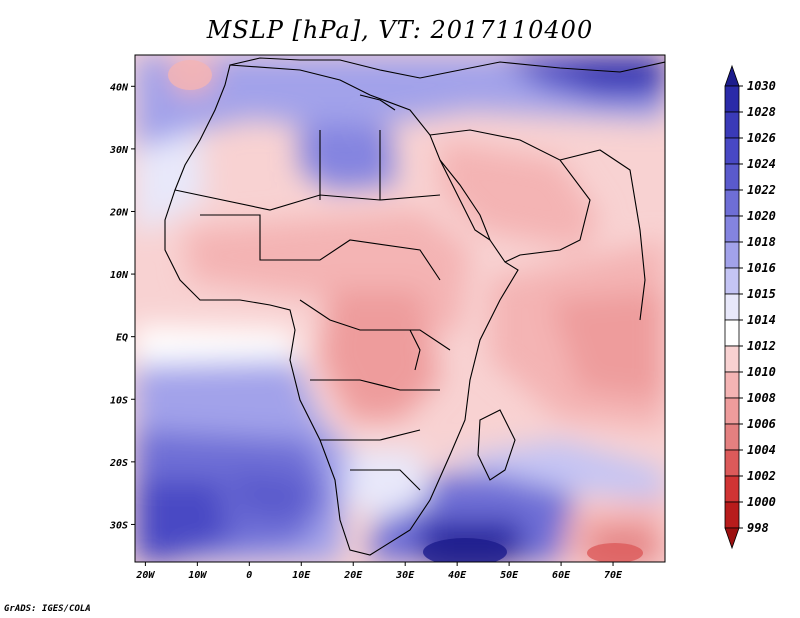 This screenshot has width=800, height=618. I want to click on colorbar-label: 1015, so click(761, 294).